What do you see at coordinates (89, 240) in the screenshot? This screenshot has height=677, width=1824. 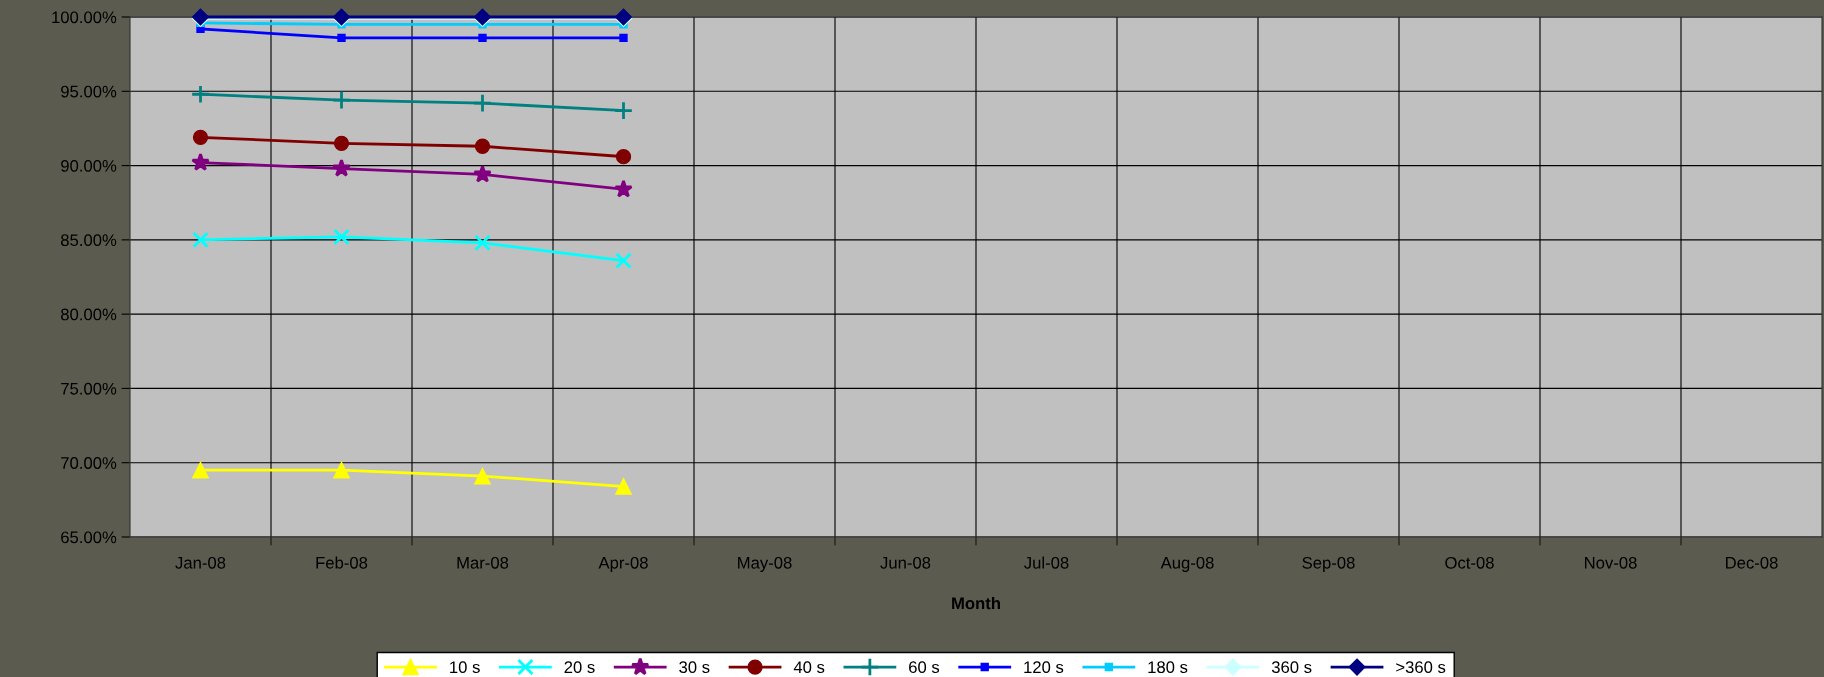 I see `y-tick-label: 85.00%` at bounding box center [89, 240].